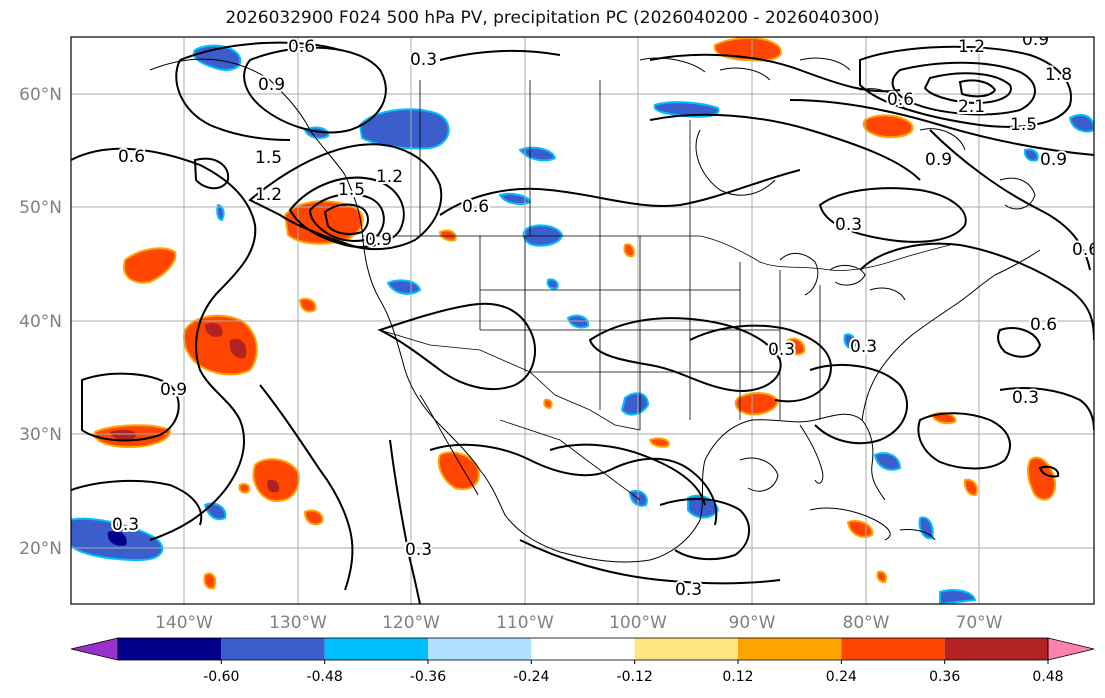  Describe the element at coordinates (866, 623) in the screenshot. I see `lon-label: 80°W` at that location.